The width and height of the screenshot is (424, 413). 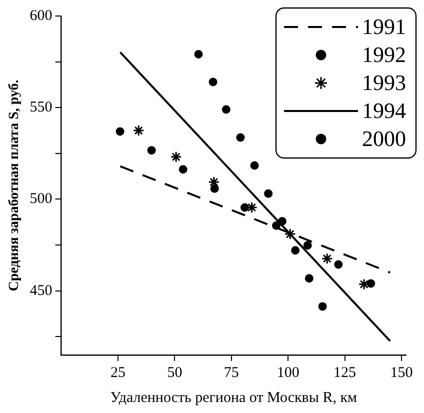 What do you see at coordinates (384, 54) in the screenshot?
I see `legend-label: 1992` at bounding box center [384, 54].